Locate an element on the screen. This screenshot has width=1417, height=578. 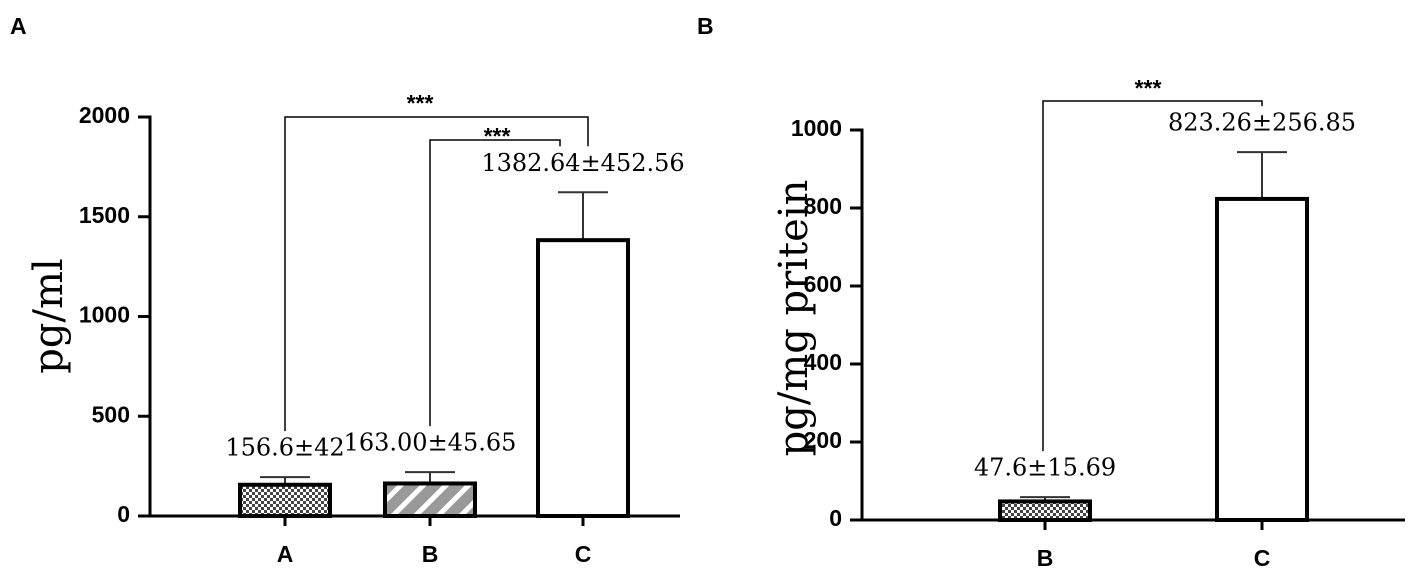
x-tick-label: A is located at coordinates (285, 554).